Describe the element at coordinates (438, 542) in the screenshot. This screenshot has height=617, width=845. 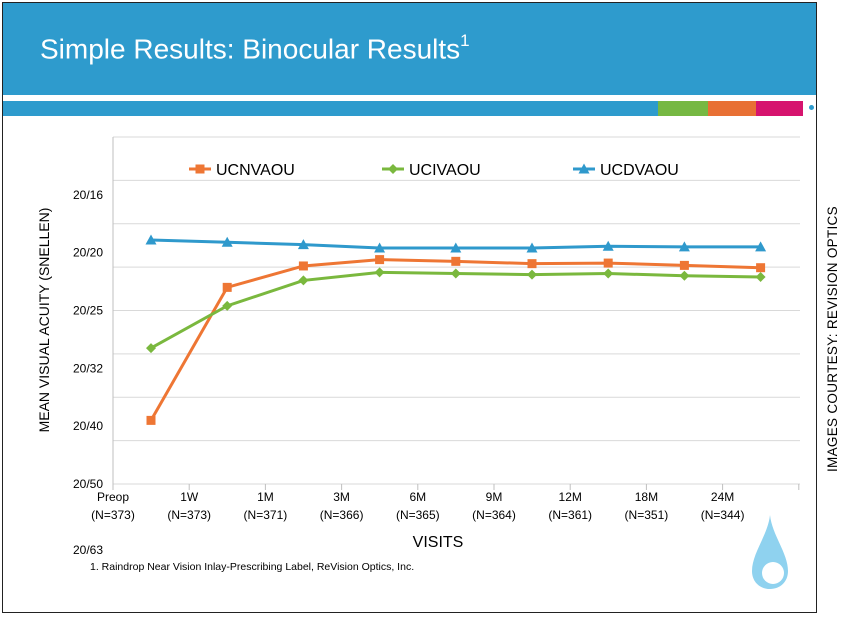
I see `x-axis-title: VISITS` at that location.